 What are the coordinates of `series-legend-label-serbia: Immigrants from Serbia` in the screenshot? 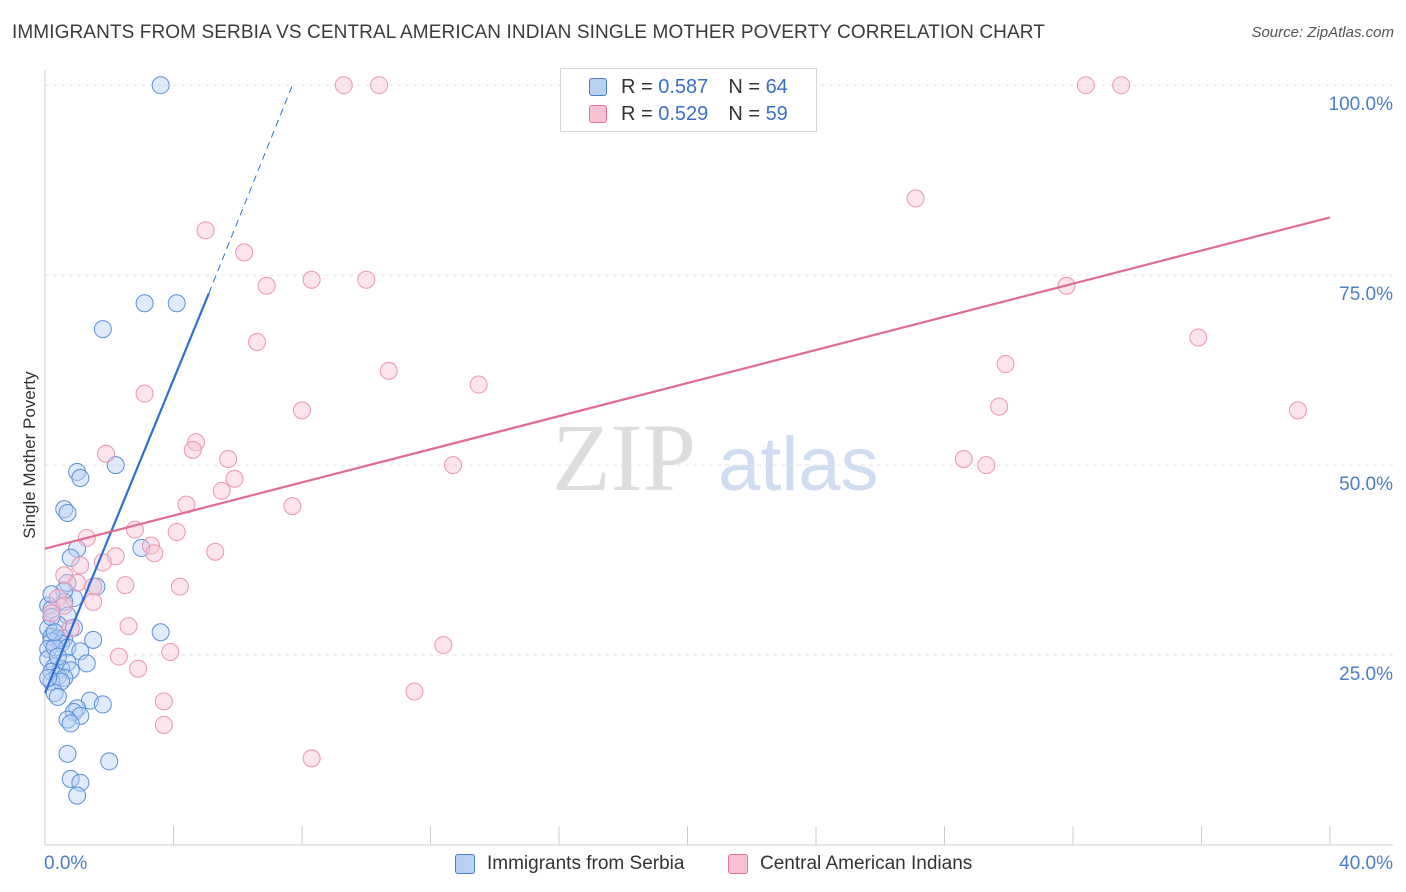 It's located at (586, 863).